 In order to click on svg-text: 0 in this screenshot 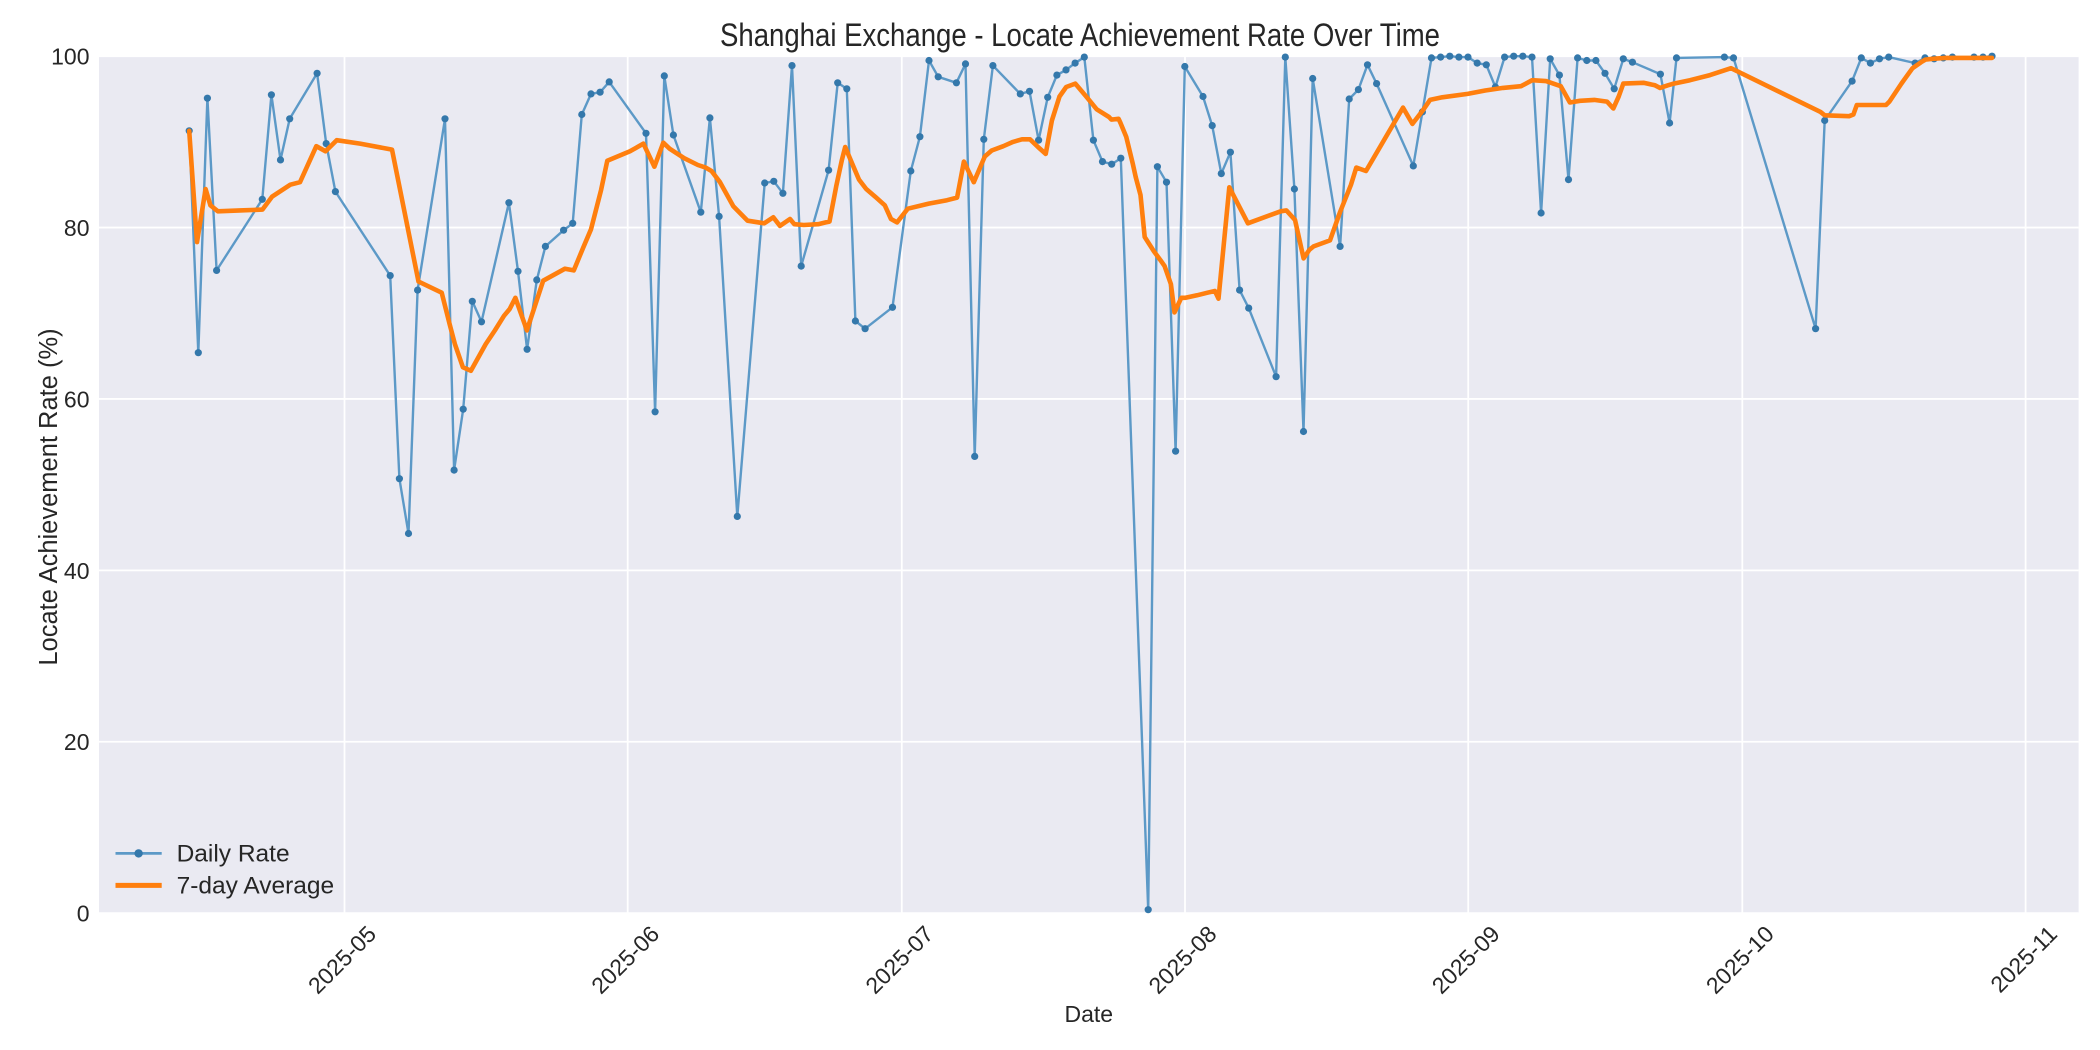, I will do `click(83, 914)`.